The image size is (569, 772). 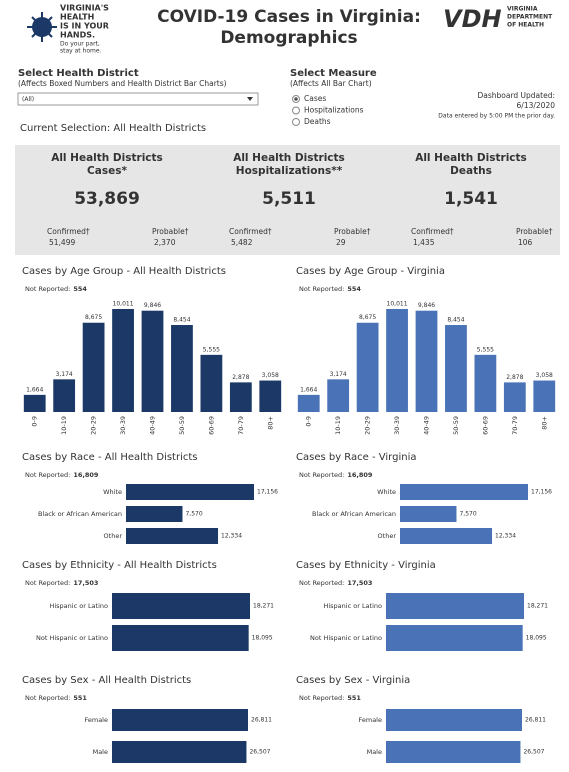 What do you see at coordinates (516, 95) in the screenshot?
I see `updated-label: Dashboard Updated:` at bounding box center [516, 95].